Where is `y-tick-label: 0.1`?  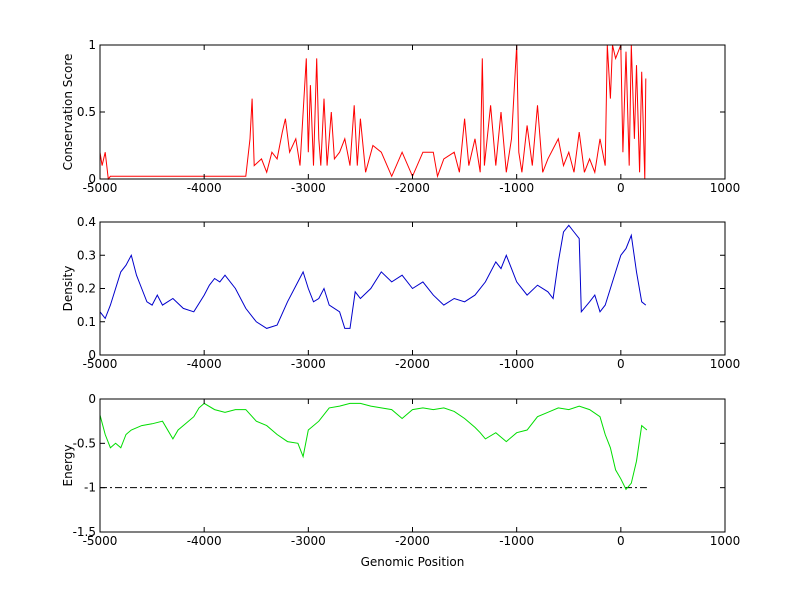 y-tick-label: 0.1 is located at coordinates (86, 322).